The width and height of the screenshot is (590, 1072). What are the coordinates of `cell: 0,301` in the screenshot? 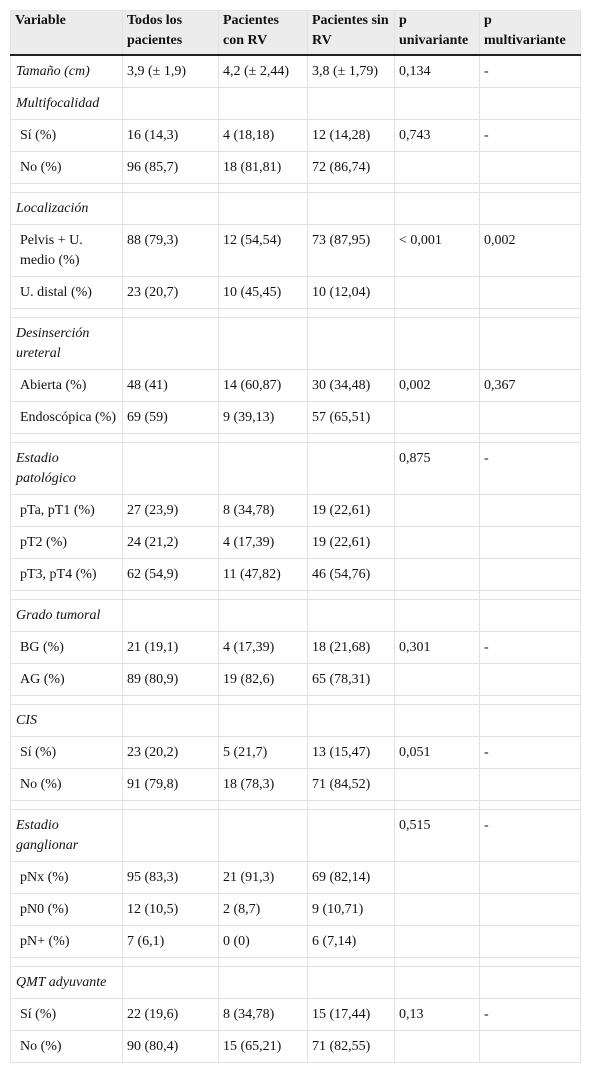 It's located at (437, 647).